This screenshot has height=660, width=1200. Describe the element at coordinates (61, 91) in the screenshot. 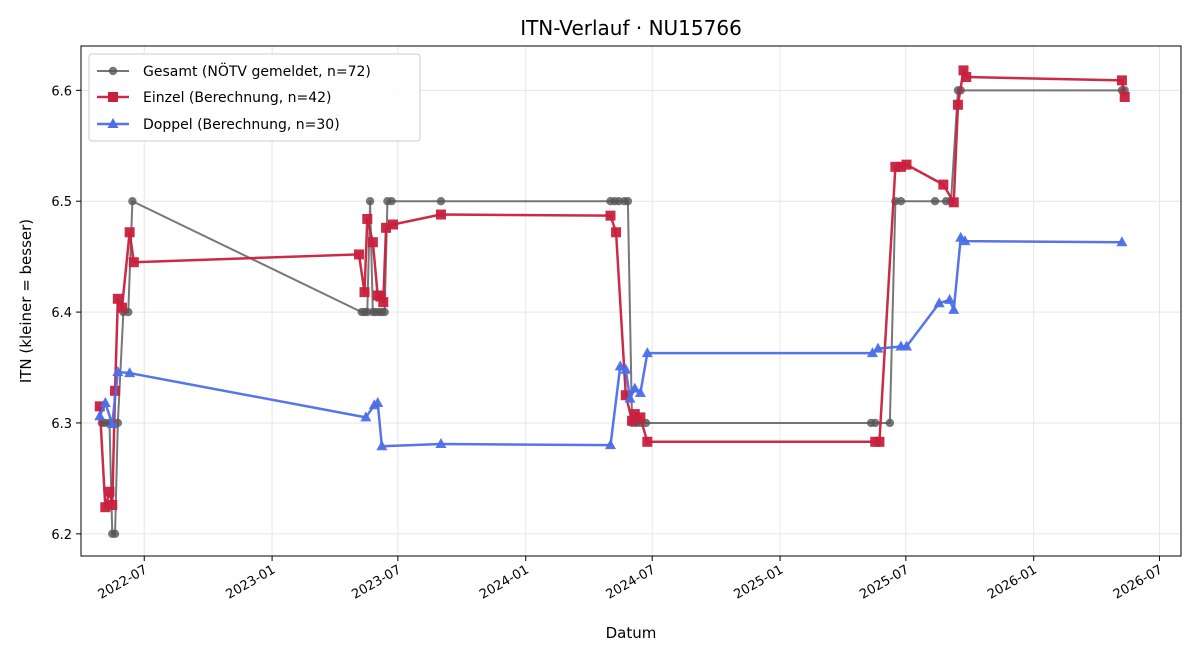

I see `y-tick-label: 6.6` at that location.